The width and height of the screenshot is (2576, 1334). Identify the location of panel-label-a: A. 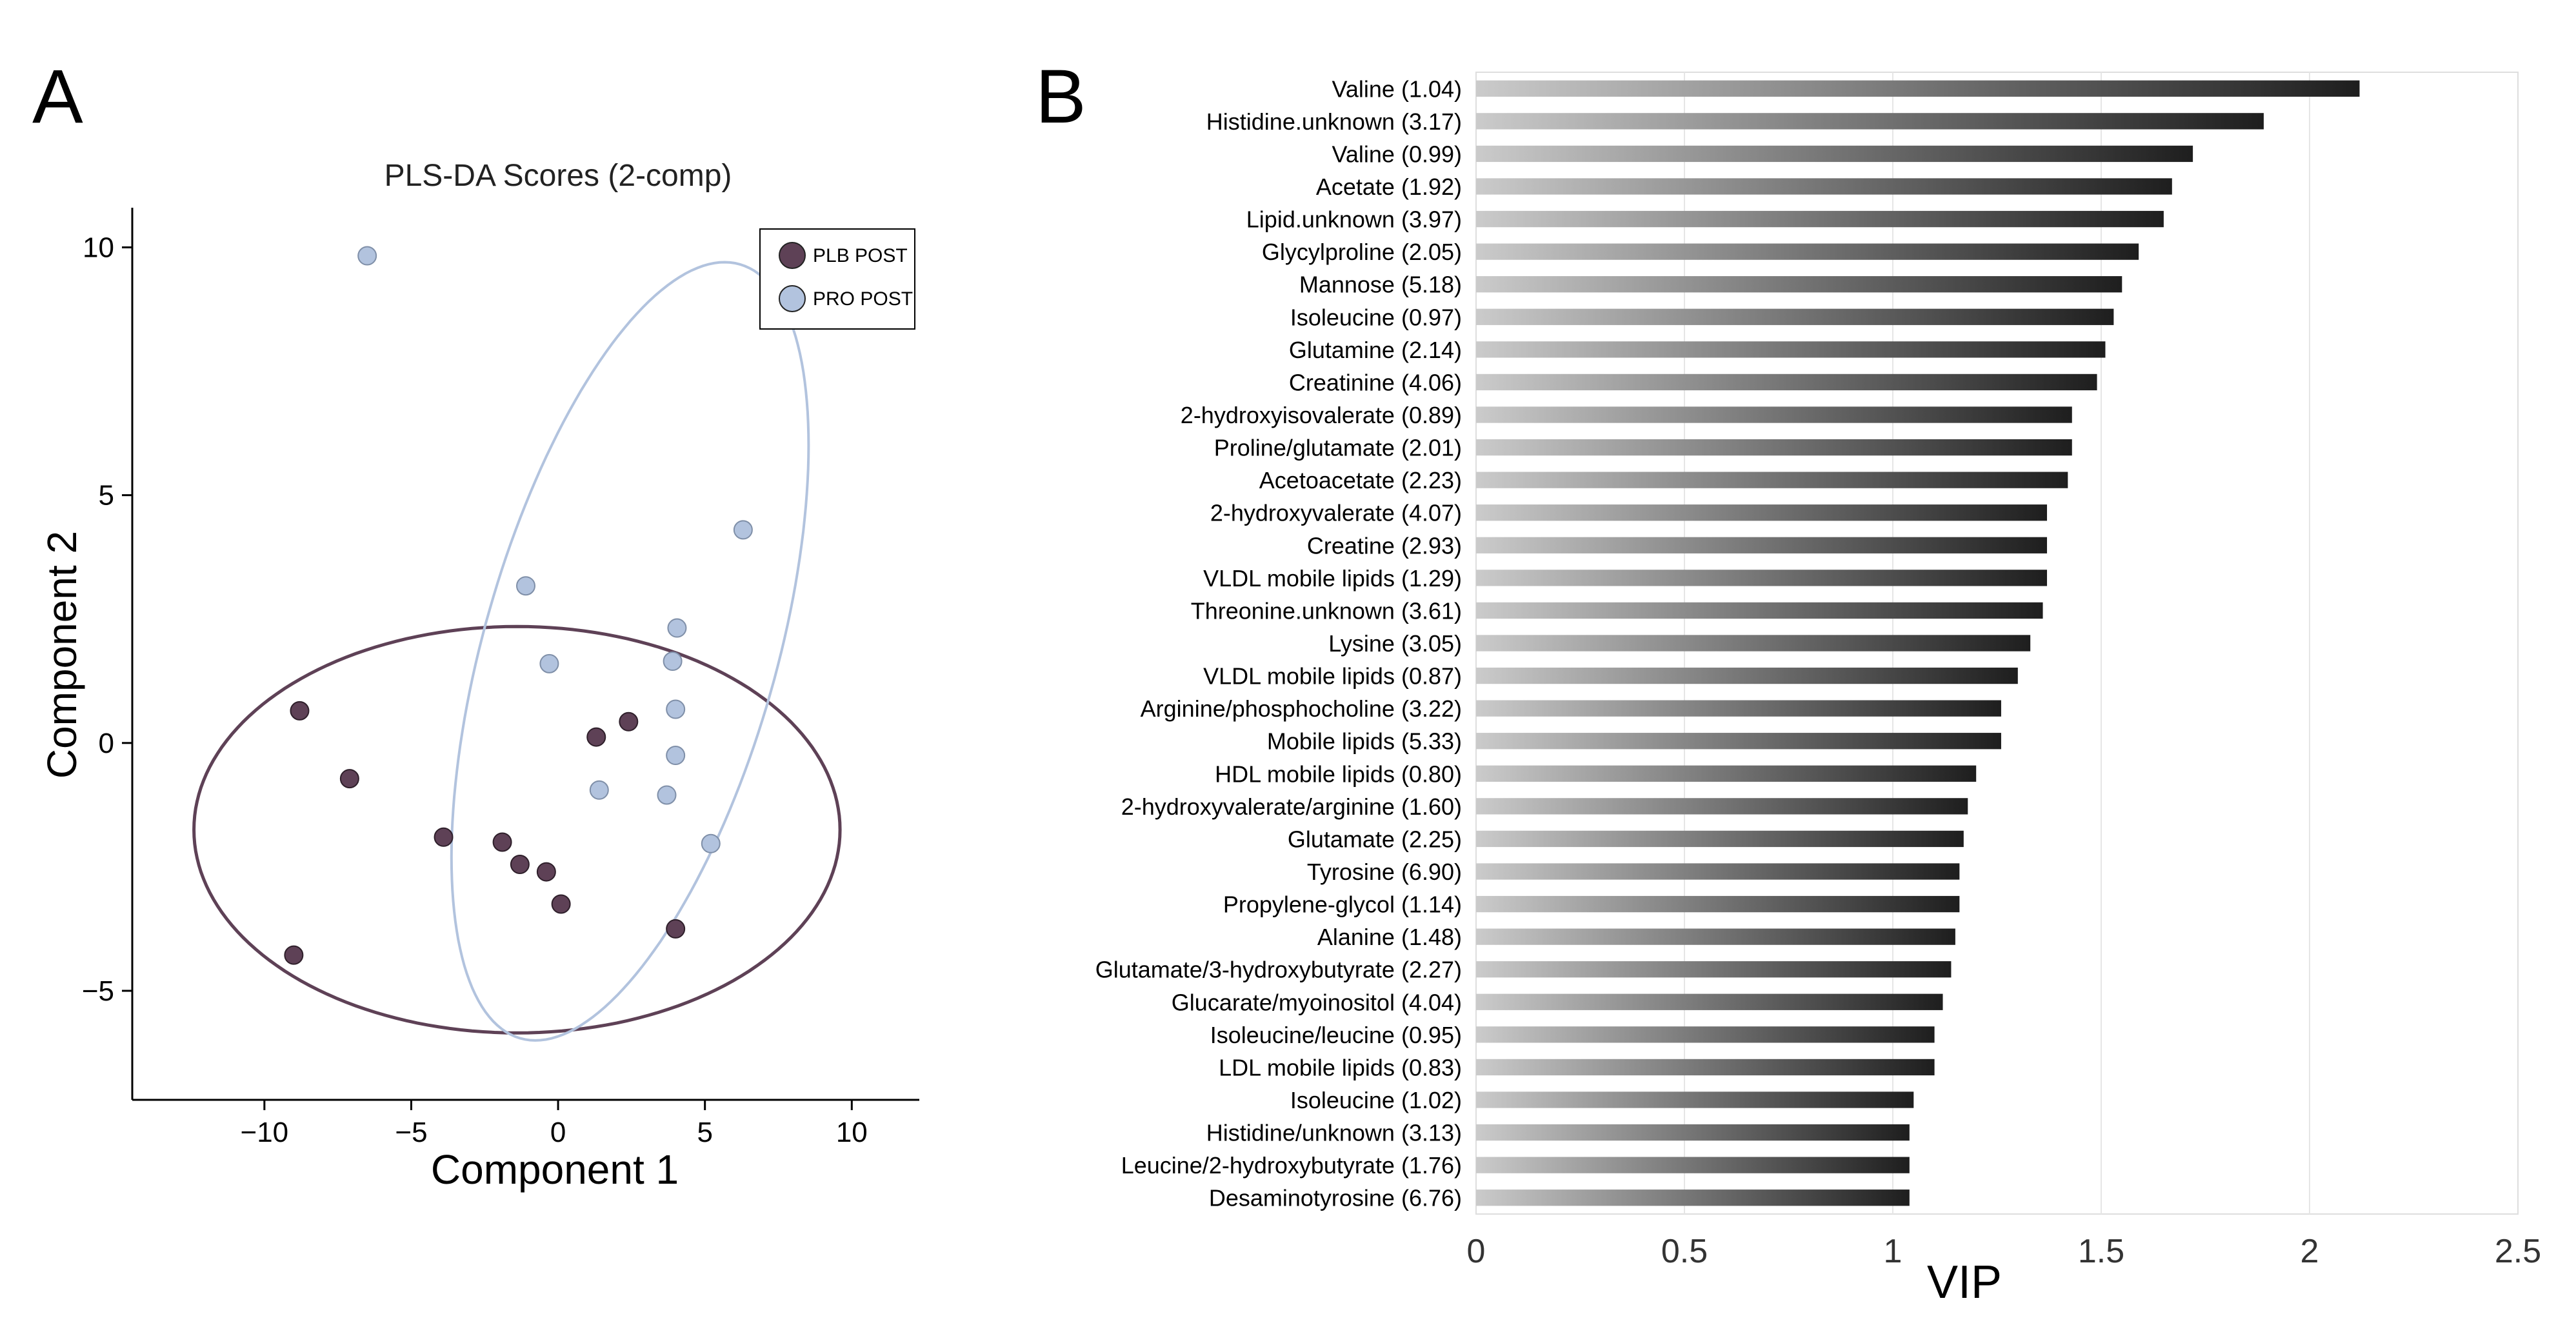
(57, 96).